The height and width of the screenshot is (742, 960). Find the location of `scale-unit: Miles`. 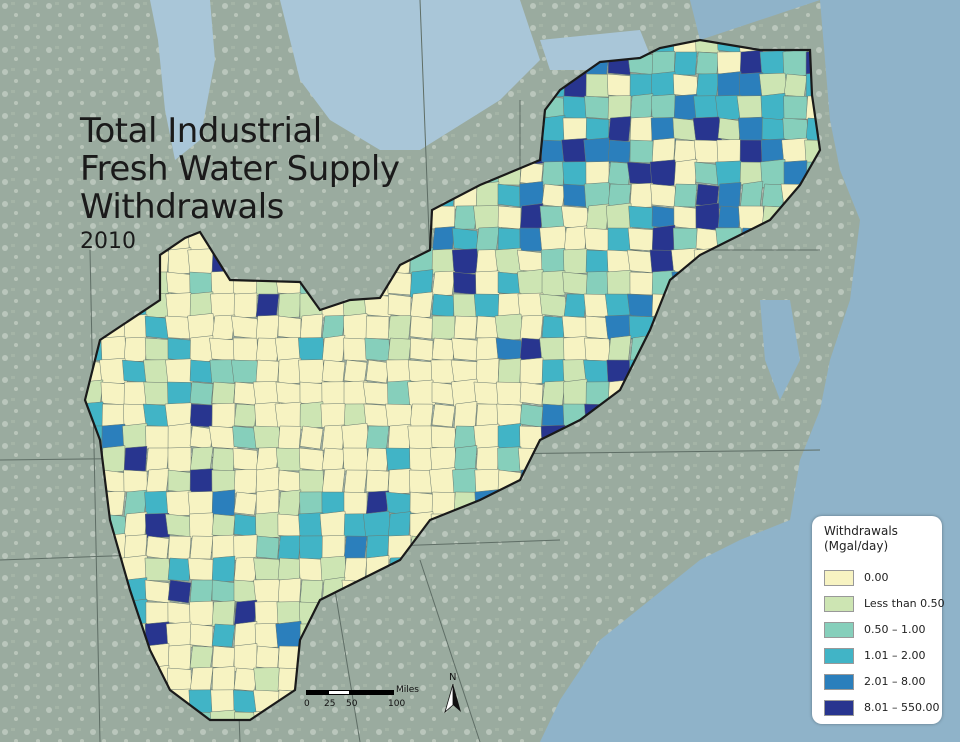

scale-unit: Miles is located at coordinates (407, 690).